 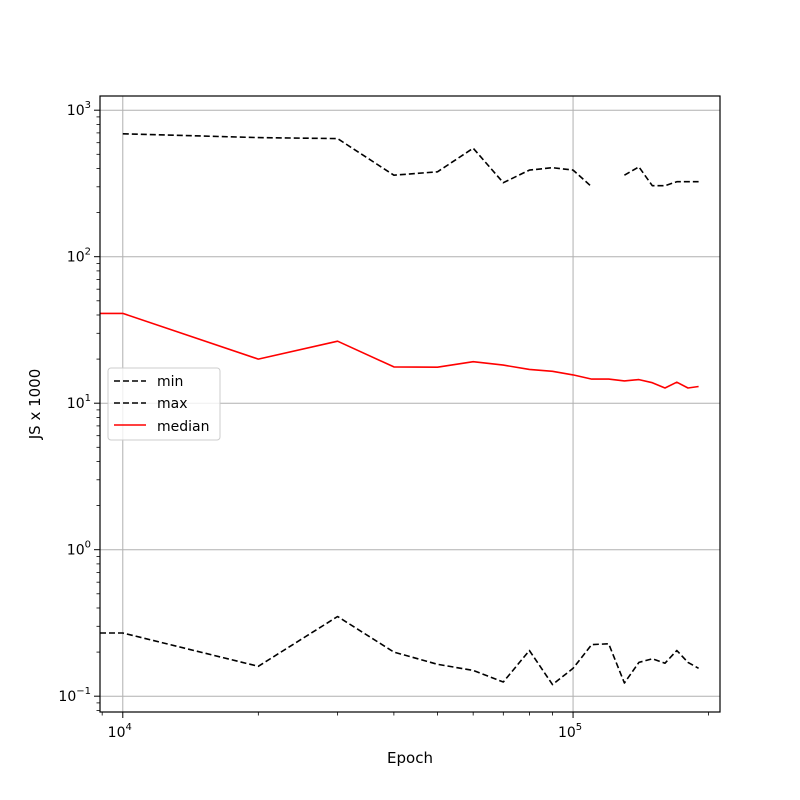 What do you see at coordinates (35, 405) in the screenshot?
I see `y-axis-label: JS x 1000` at bounding box center [35, 405].